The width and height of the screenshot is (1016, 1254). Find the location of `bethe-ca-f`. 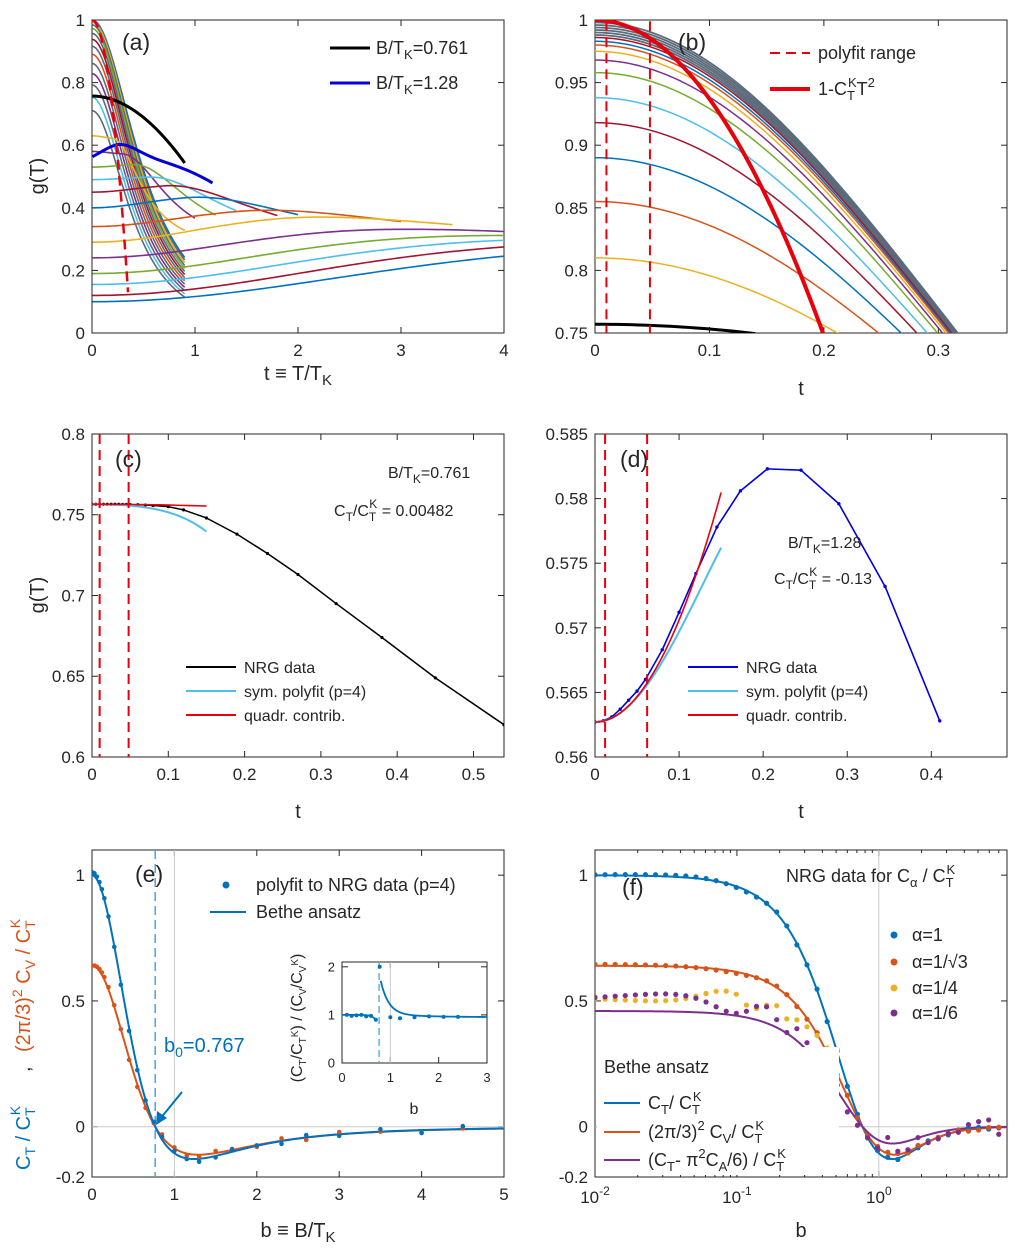

bethe-ca-f is located at coordinates (801, 1077).